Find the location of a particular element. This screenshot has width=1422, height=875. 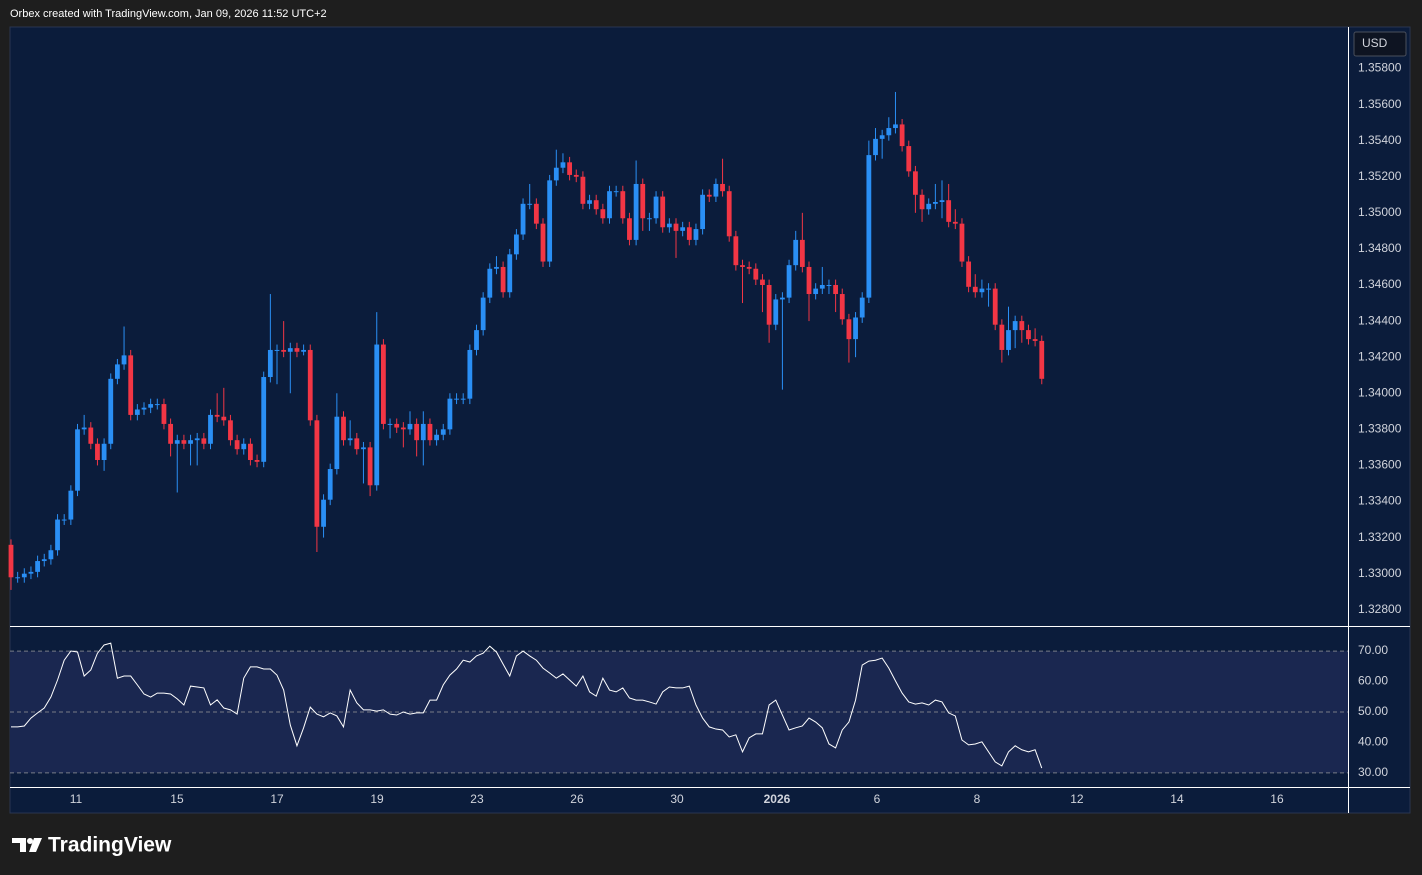

y-tick-label: 1.34600 is located at coordinates (1380, 284).